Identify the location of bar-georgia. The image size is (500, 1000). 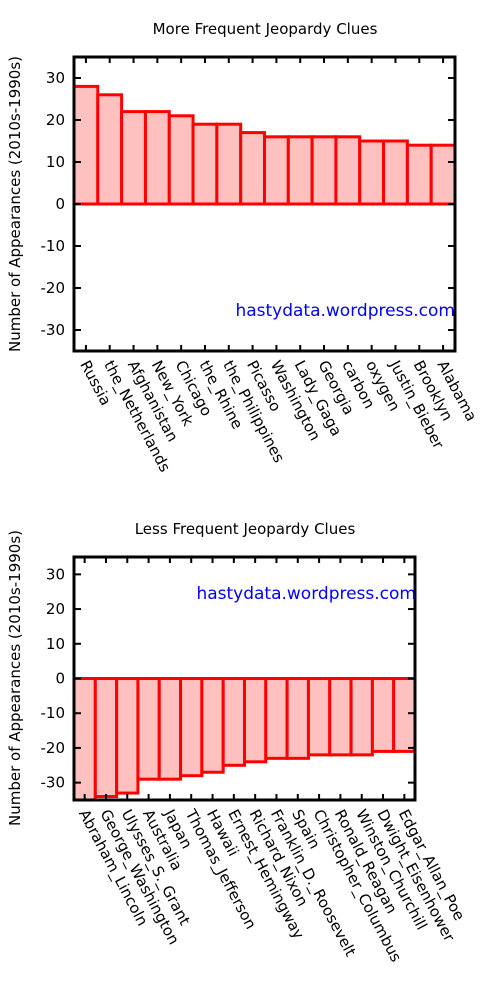
(324, 170).